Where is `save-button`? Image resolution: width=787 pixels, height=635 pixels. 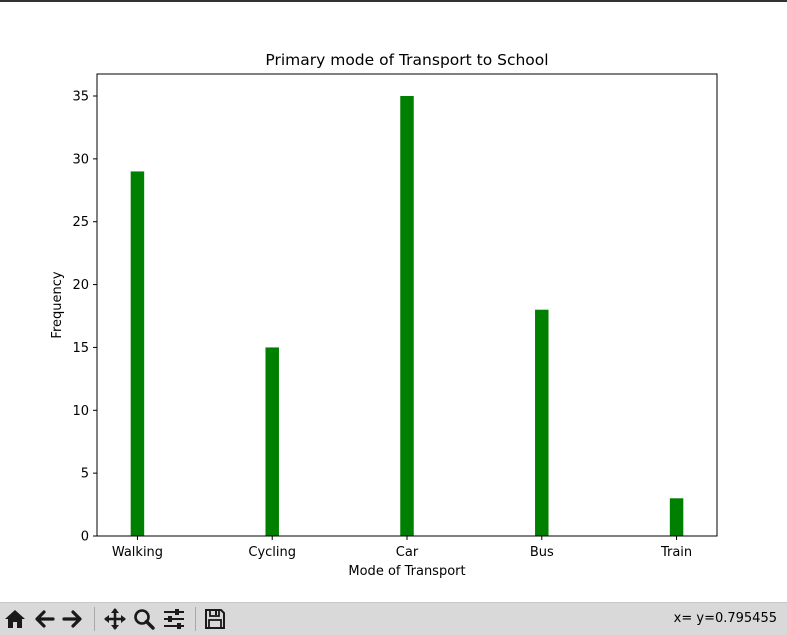
save-button is located at coordinates (215, 619).